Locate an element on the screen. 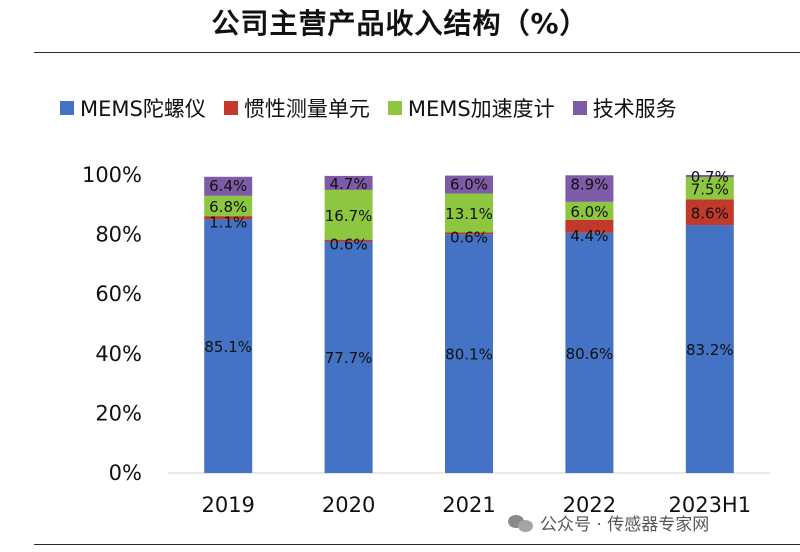 The image size is (800, 552). legend-item: 技术服务 is located at coordinates (624, 108).